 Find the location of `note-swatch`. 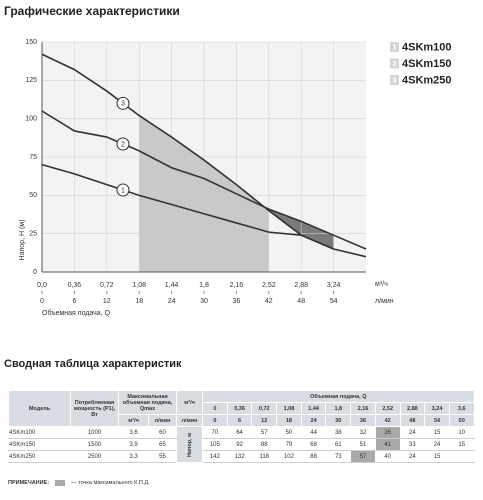

note-swatch is located at coordinates (60, 483).